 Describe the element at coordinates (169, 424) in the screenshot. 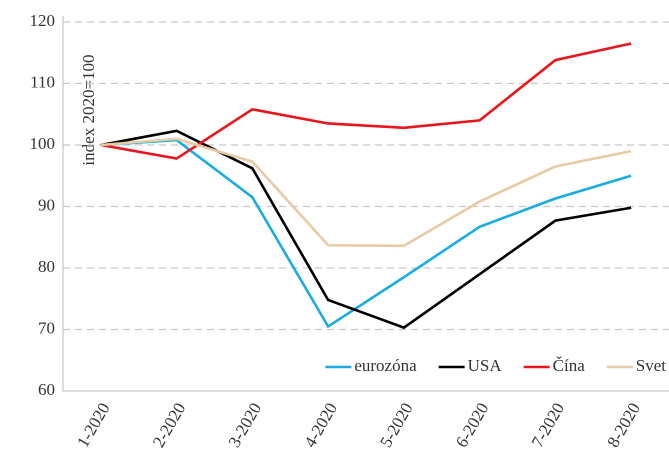

I see `x-tick-label: 2-2020` at that location.